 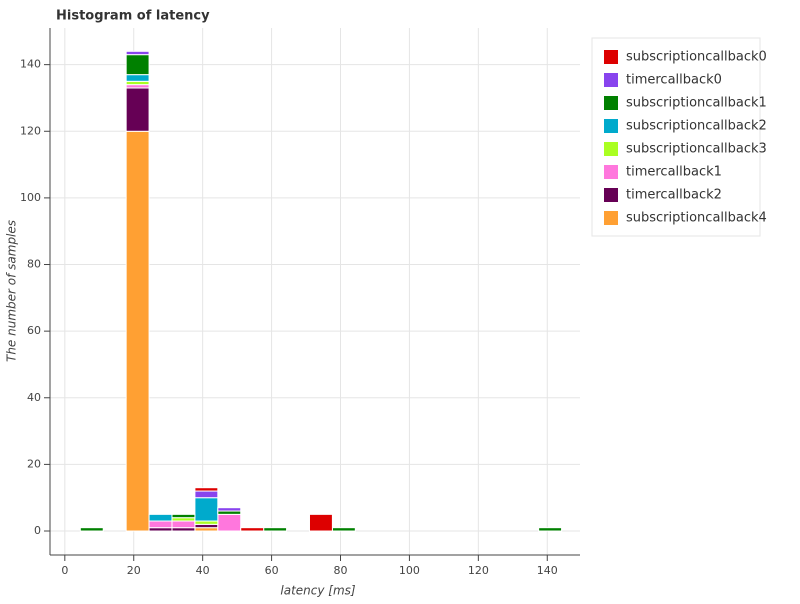 What do you see at coordinates (696, 57) in the screenshot?
I see `legend-label: subscriptioncallback0` at bounding box center [696, 57].